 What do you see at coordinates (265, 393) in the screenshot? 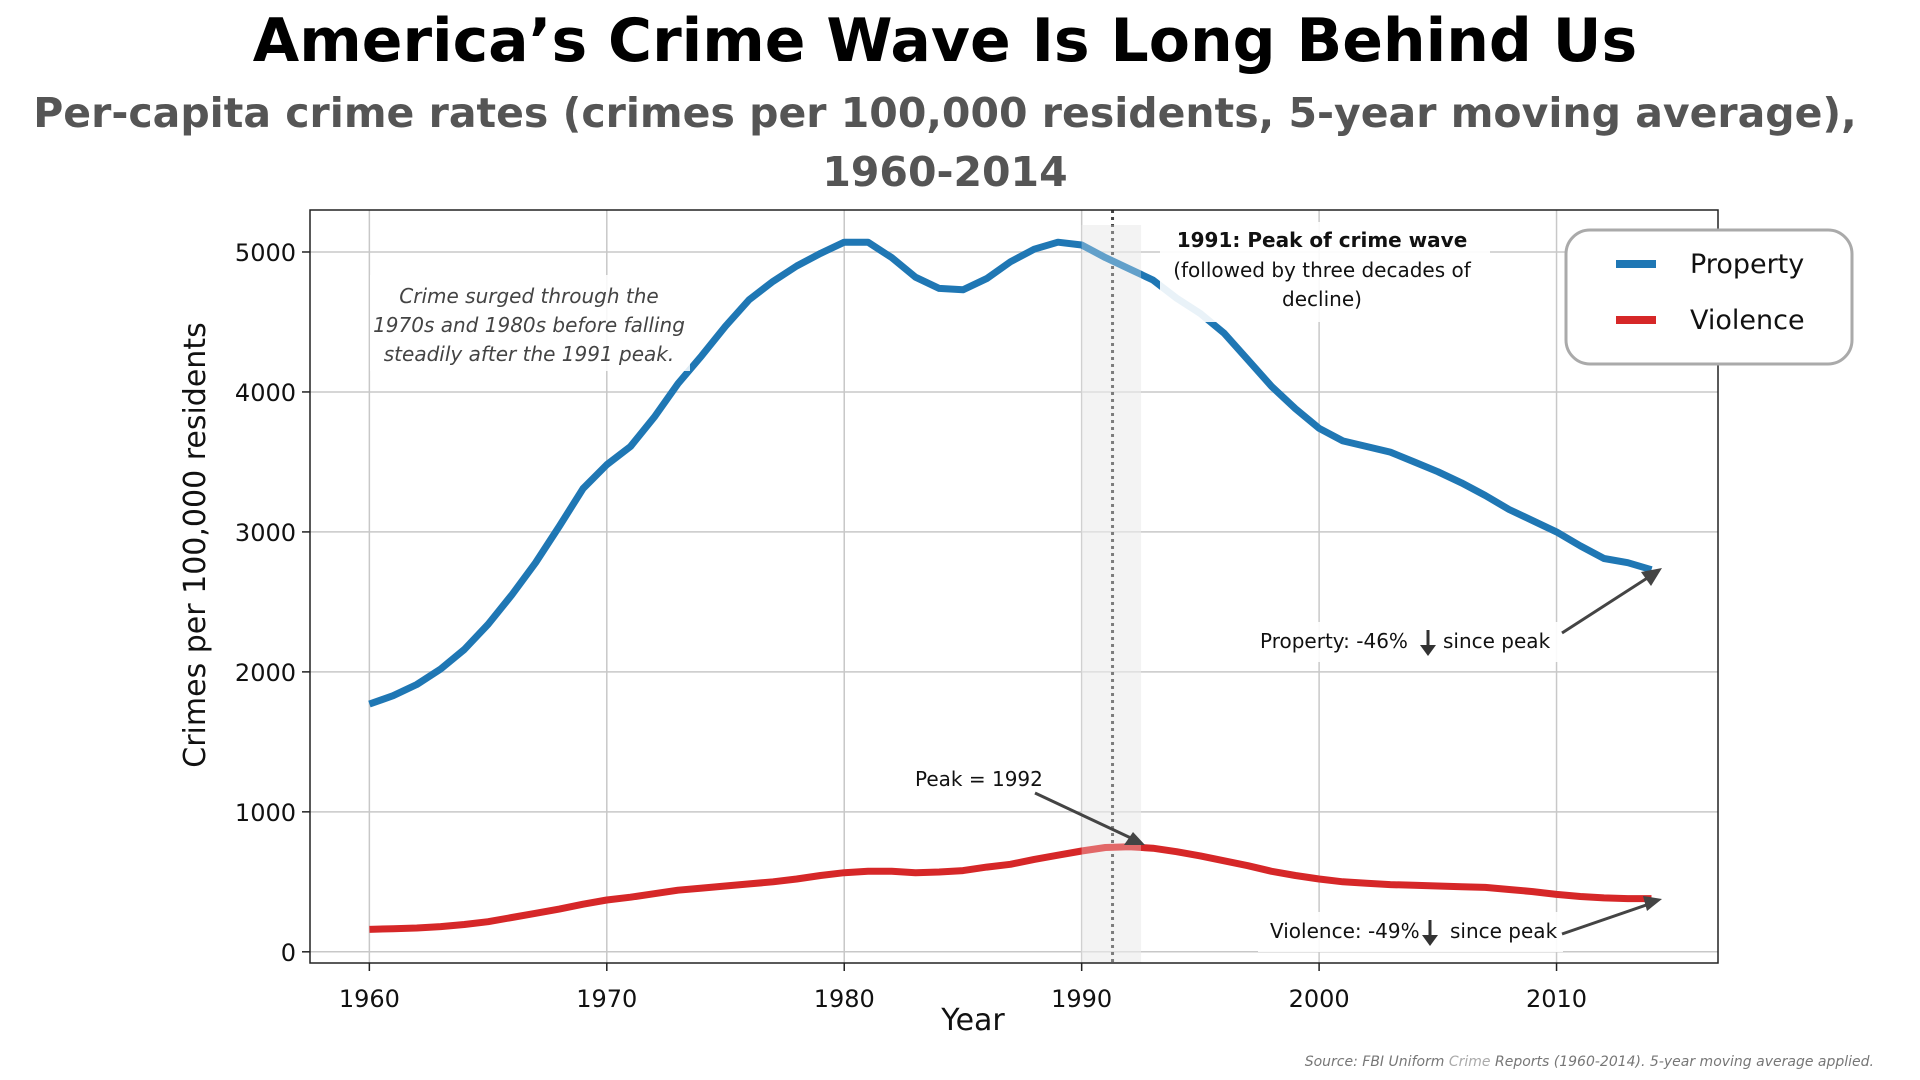
I see `y-tick-label: 4000` at bounding box center [265, 393].